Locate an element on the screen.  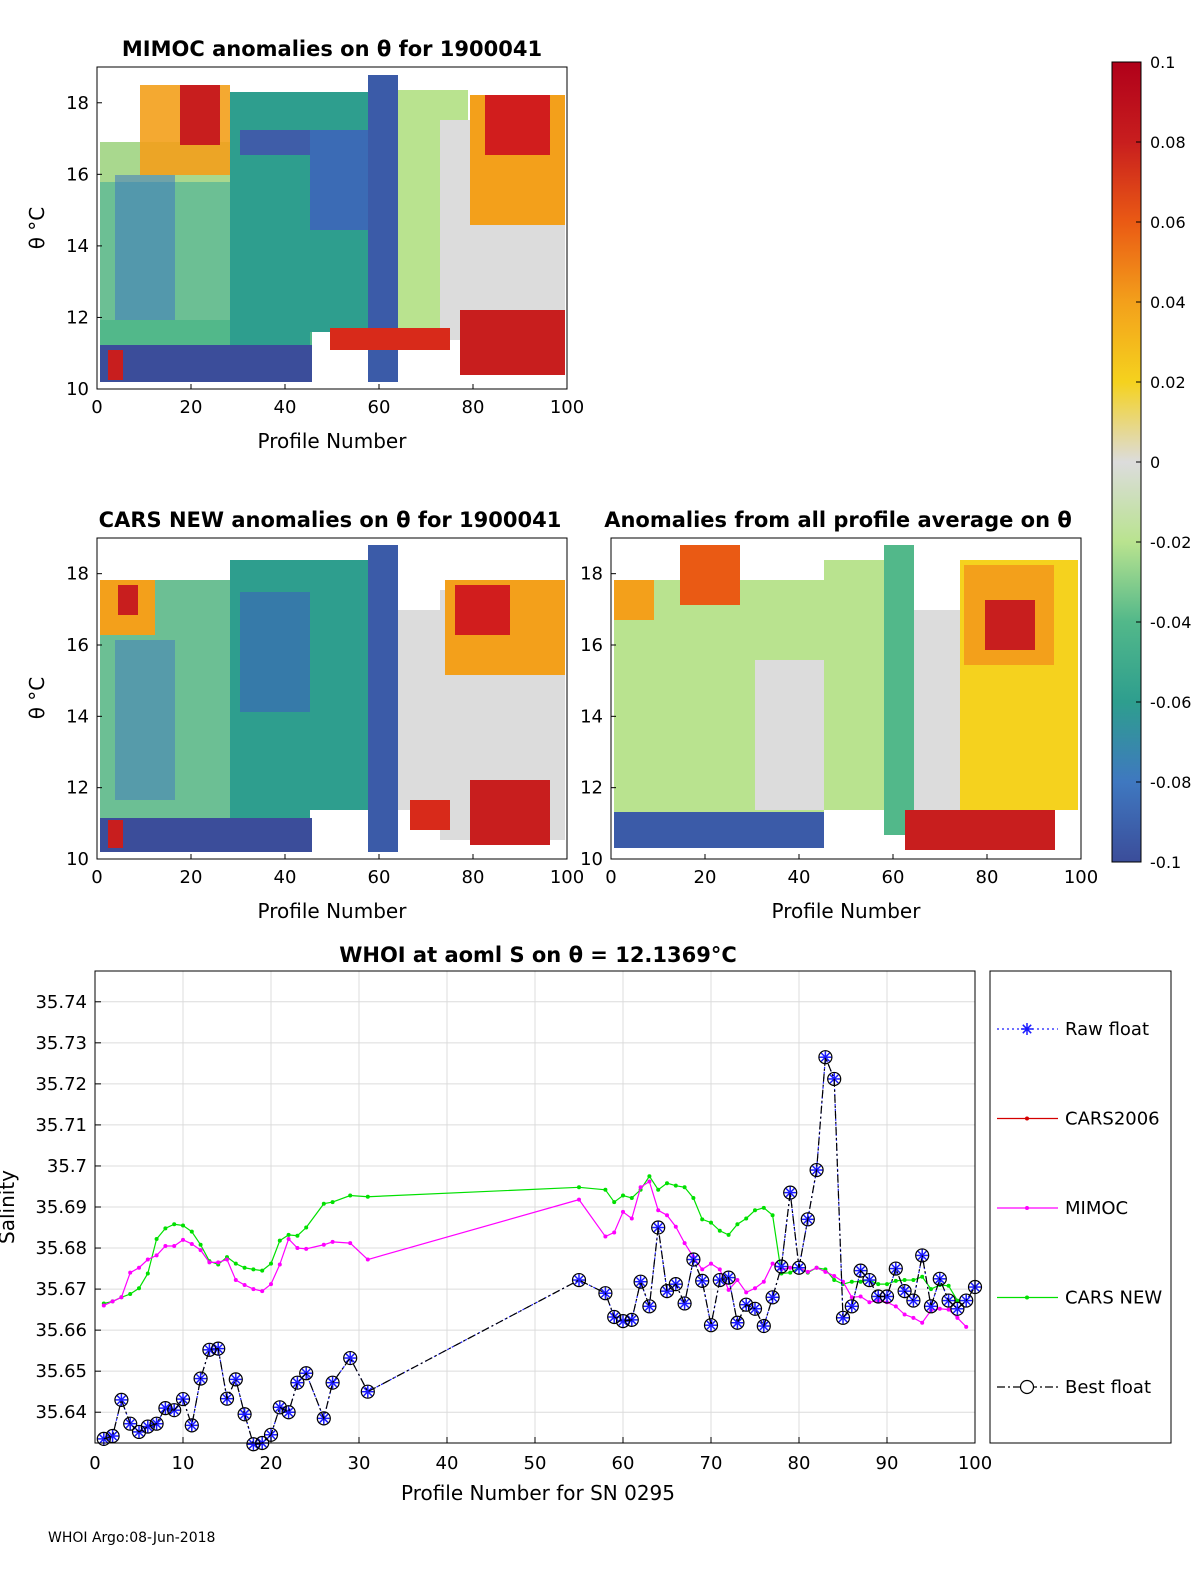
legend-item-raw-float: Raw float is located at coordinates (1073, 1029).